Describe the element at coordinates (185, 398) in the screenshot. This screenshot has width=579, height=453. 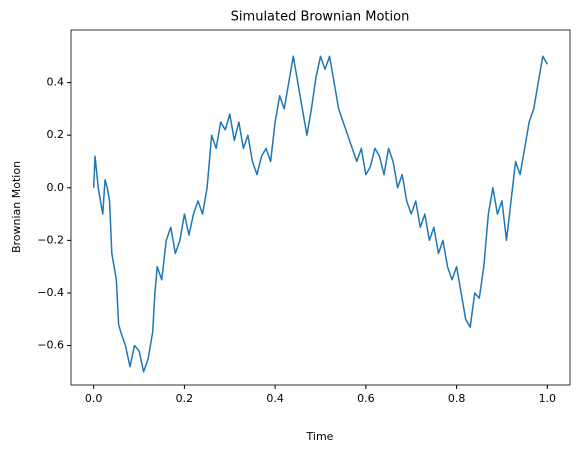
I see `x-tick-label: 0.2` at that location.